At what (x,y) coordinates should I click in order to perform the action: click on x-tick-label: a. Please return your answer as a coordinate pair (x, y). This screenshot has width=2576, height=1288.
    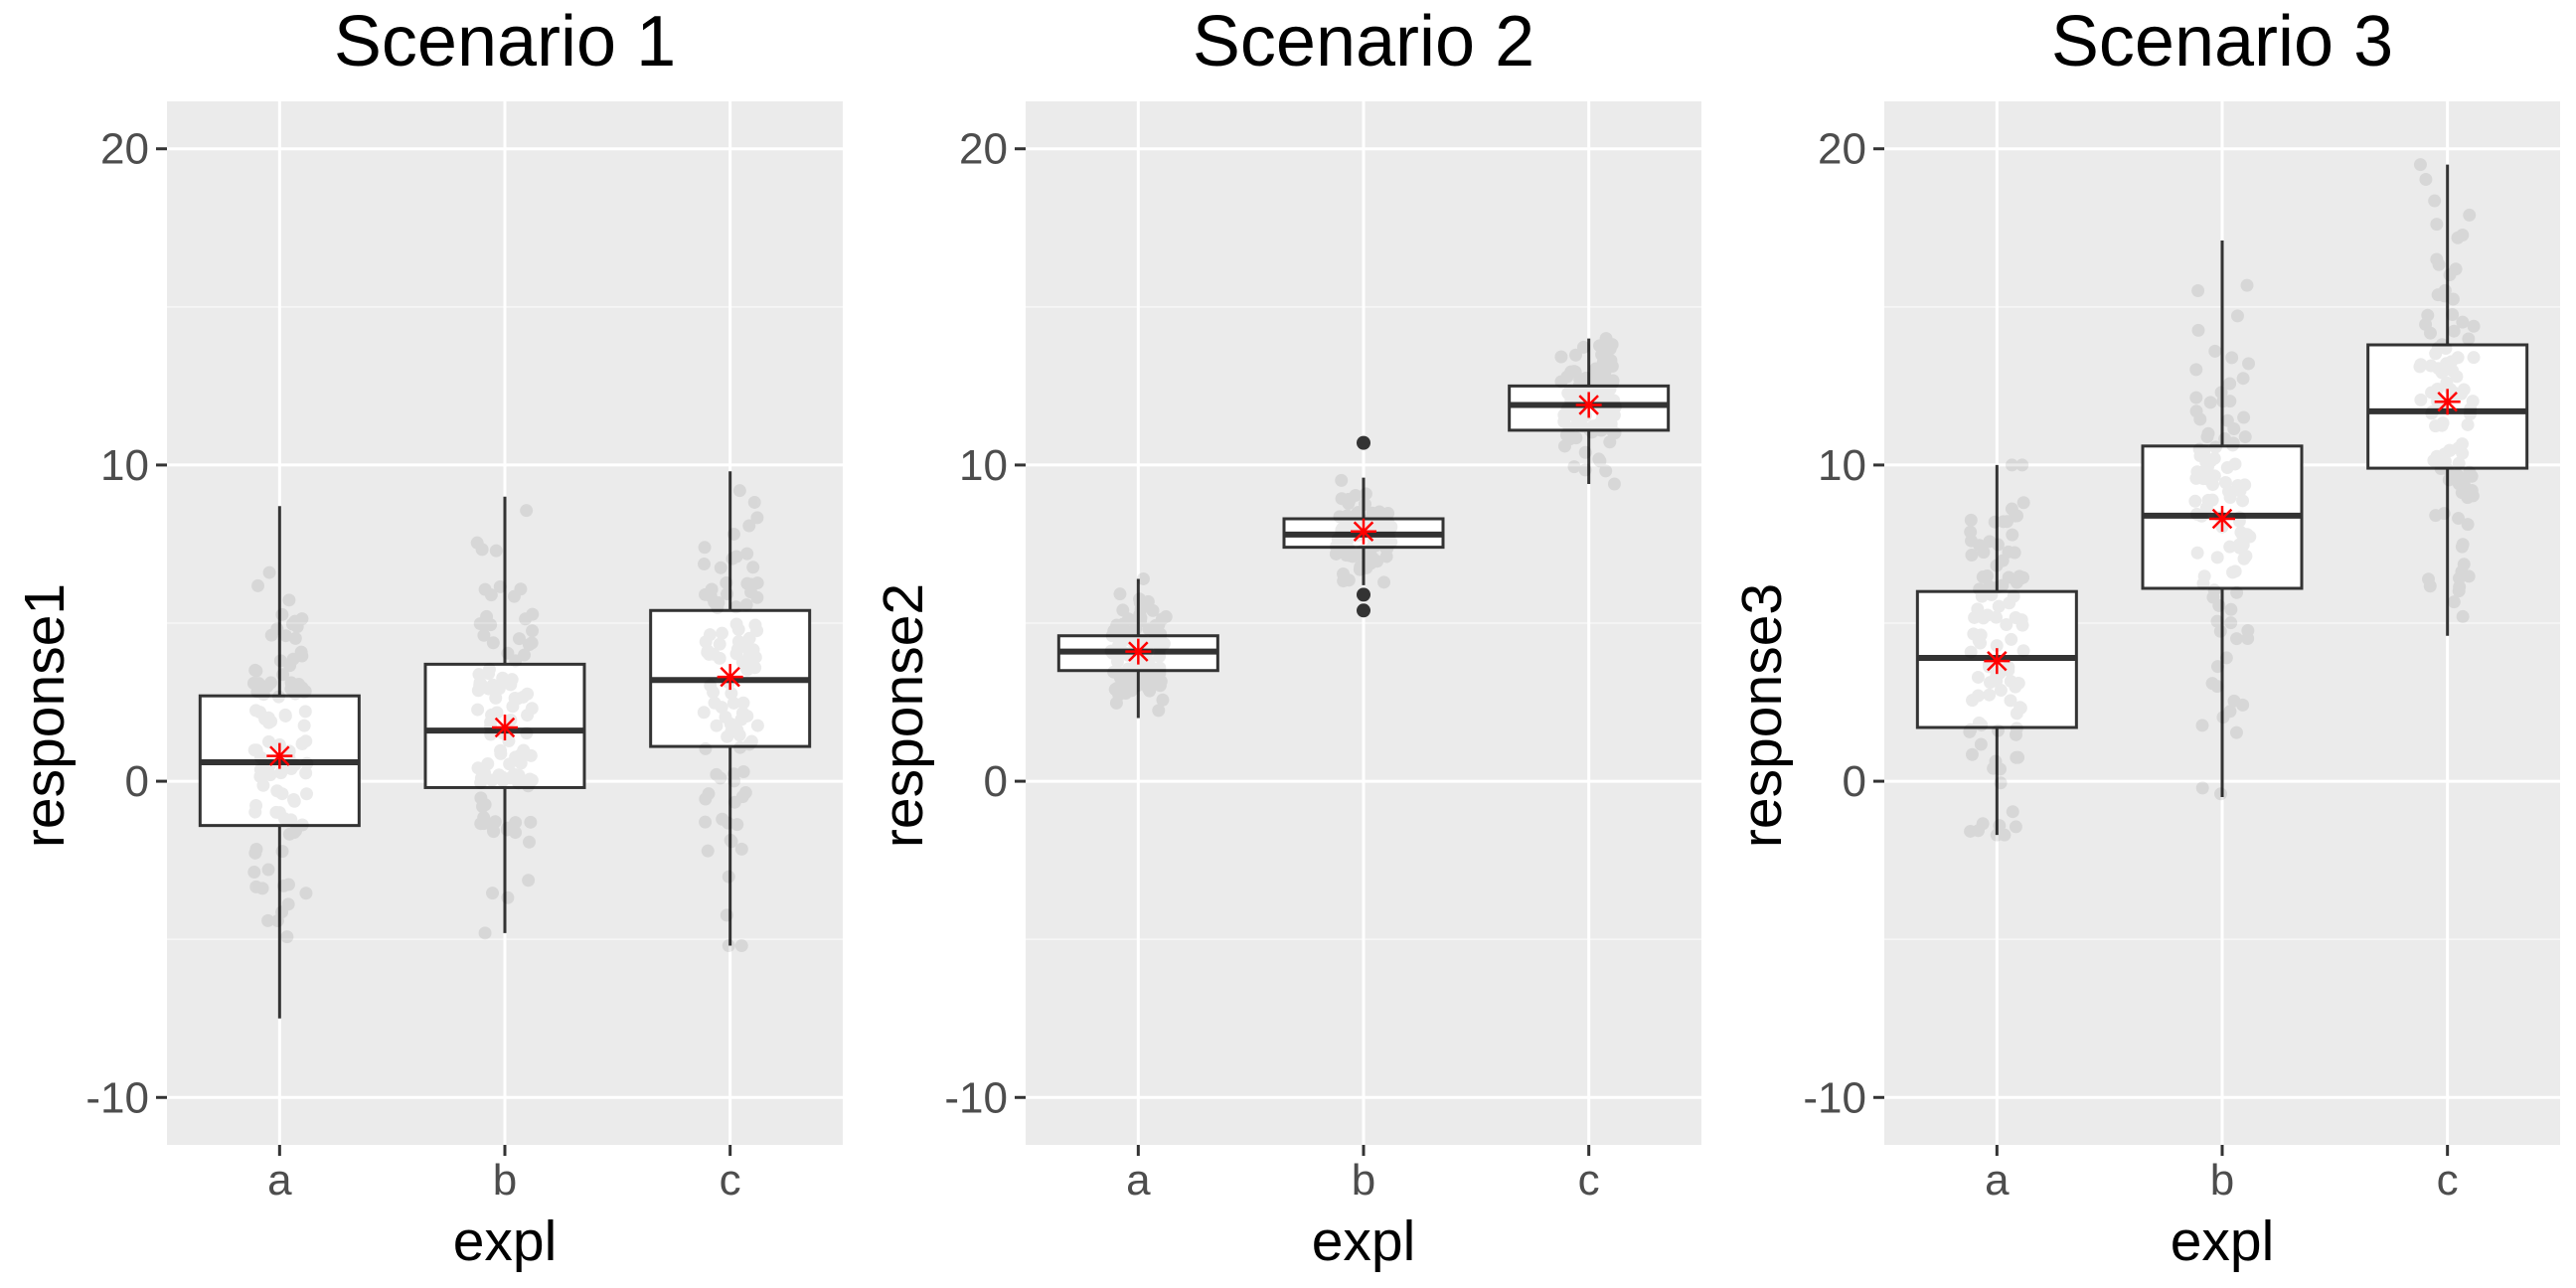
    Looking at the image, I should click on (1997, 1180).